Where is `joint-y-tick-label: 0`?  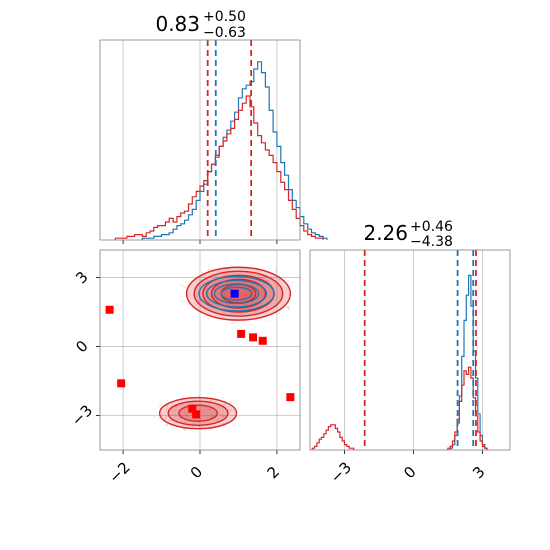
joint-y-tick-label: 0 is located at coordinates (81, 346).